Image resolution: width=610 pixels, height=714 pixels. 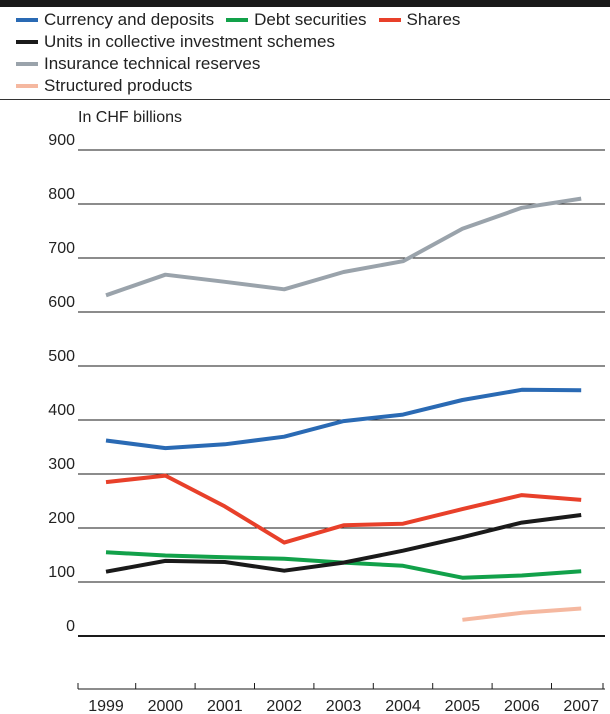 I want to click on legend-item-structured: Structured products, so click(x=104, y=86).